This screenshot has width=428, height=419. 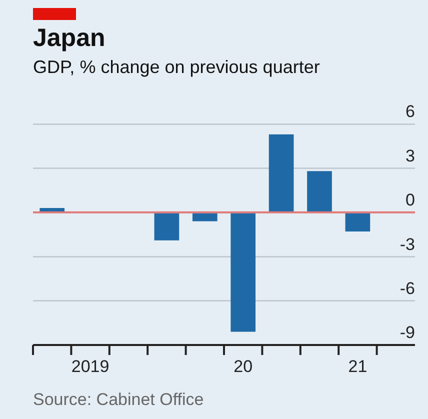 I want to click on y-tick-label: -6, so click(x=407, y=288).